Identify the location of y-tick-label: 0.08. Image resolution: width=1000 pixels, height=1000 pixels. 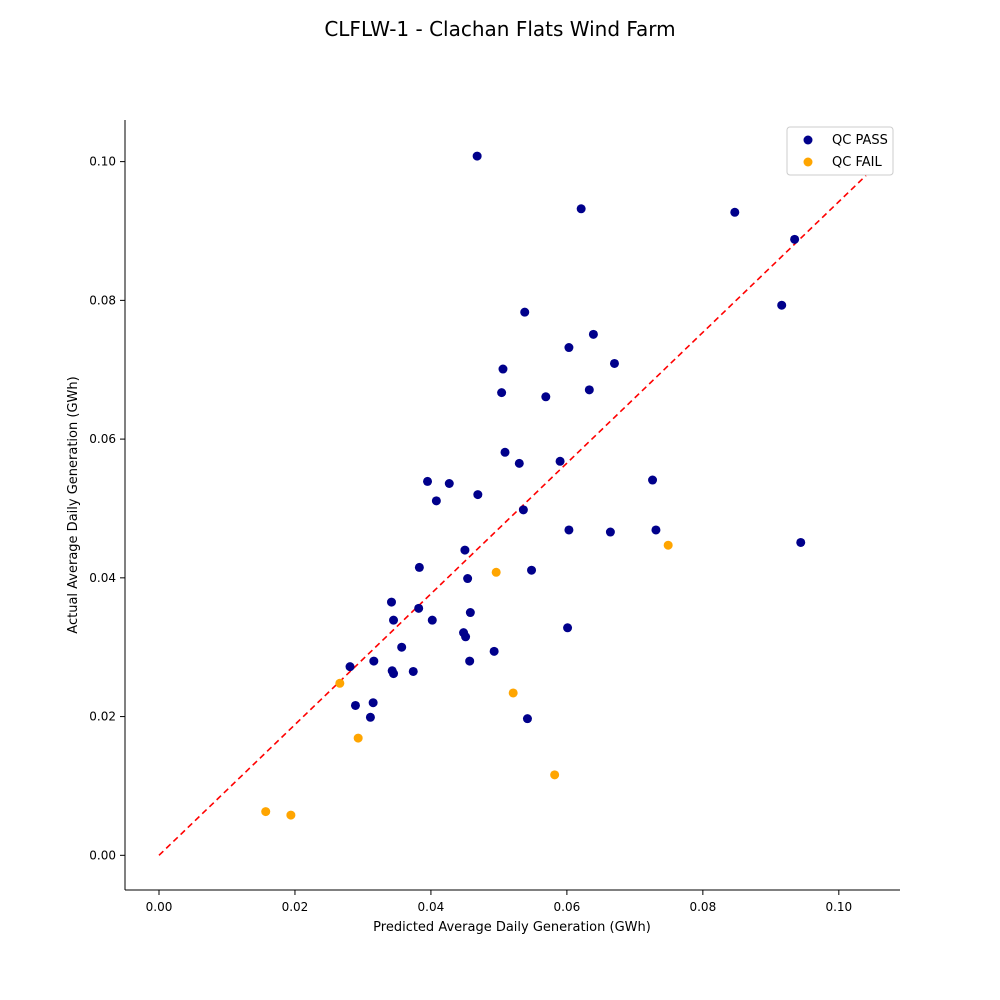
(102, 300).